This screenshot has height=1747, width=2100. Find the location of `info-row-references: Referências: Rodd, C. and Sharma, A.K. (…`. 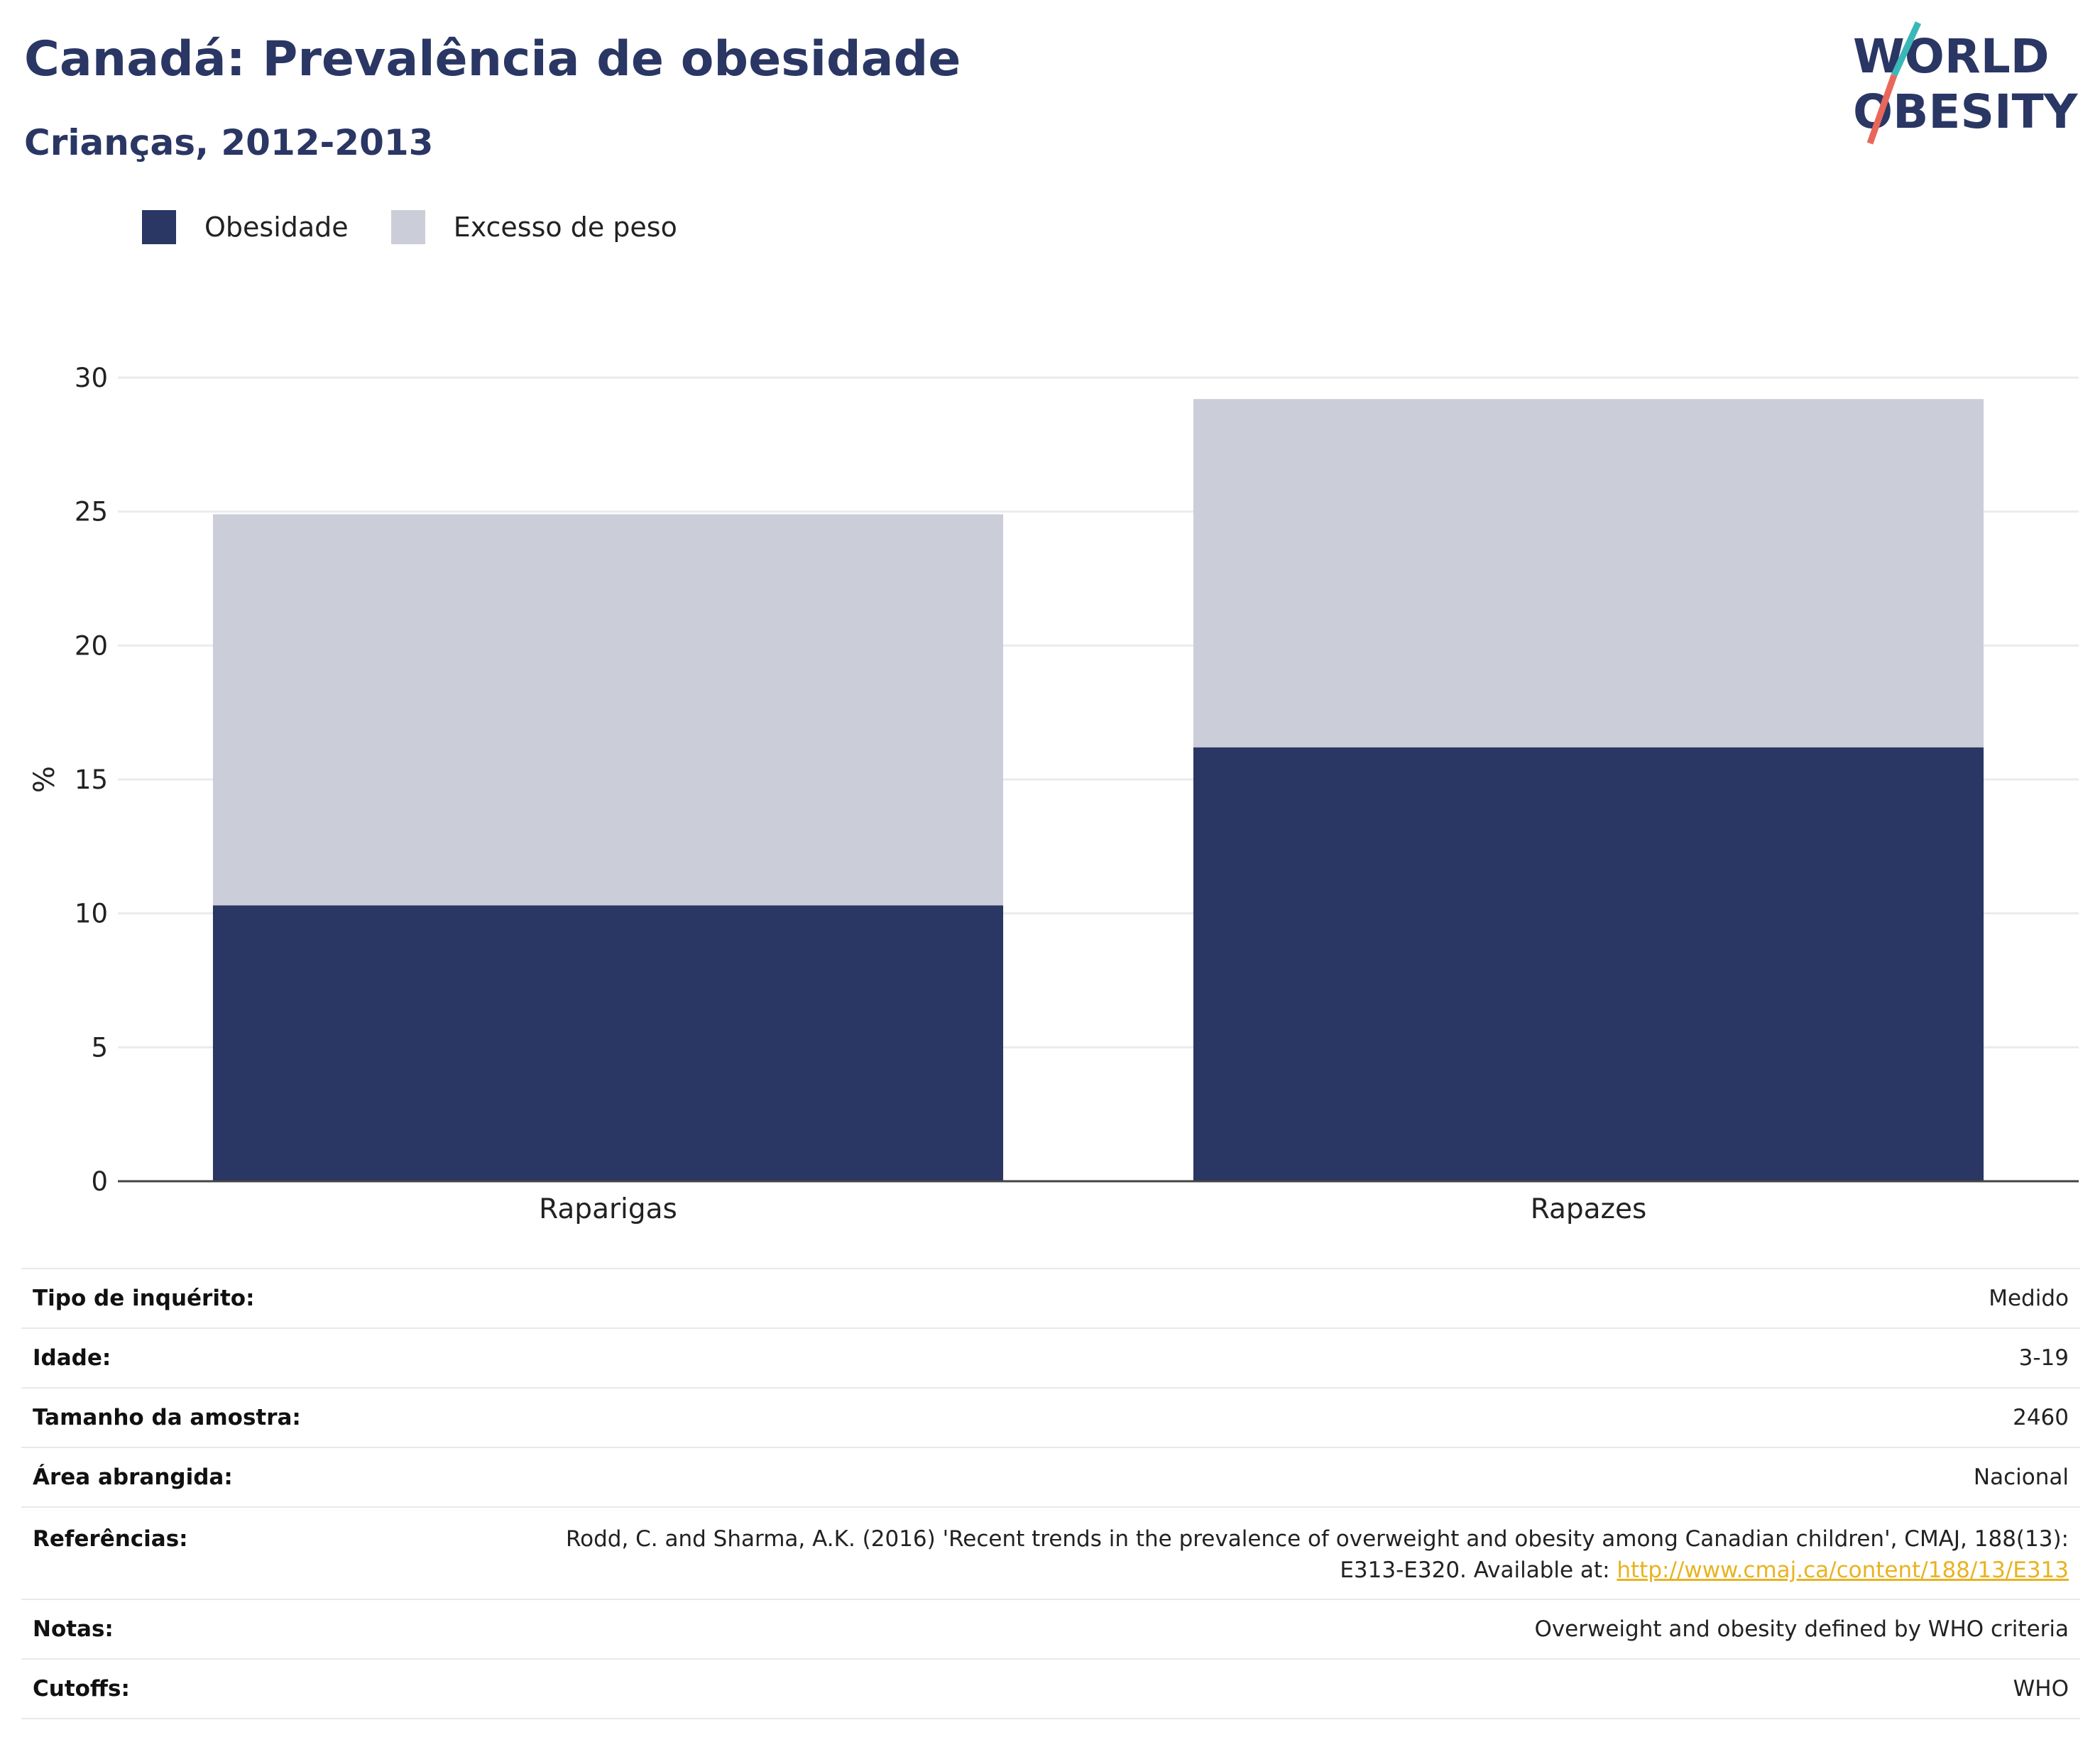

info-row-references: Referências: Rodd, C. and Sharma, A.K. (… is located at coordinates (1050, 1553).